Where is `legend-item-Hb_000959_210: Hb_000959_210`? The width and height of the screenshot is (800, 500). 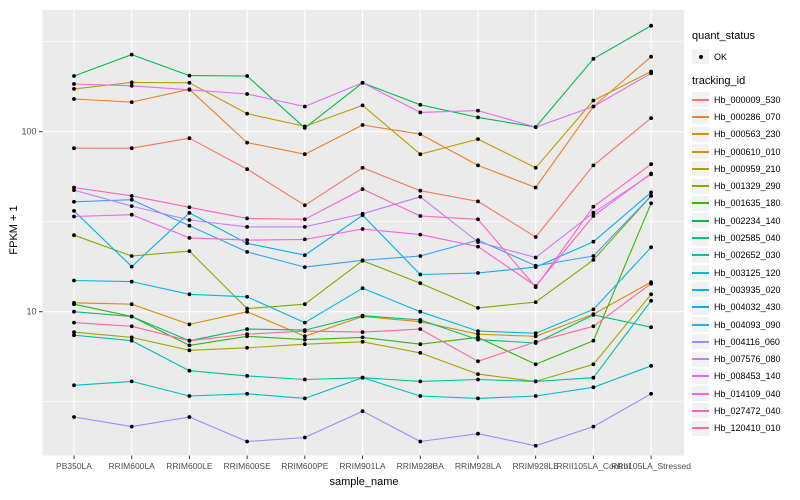
legend-item-Hb_000959_210: Hb_000959_210 is located at coordinates (746, 168).